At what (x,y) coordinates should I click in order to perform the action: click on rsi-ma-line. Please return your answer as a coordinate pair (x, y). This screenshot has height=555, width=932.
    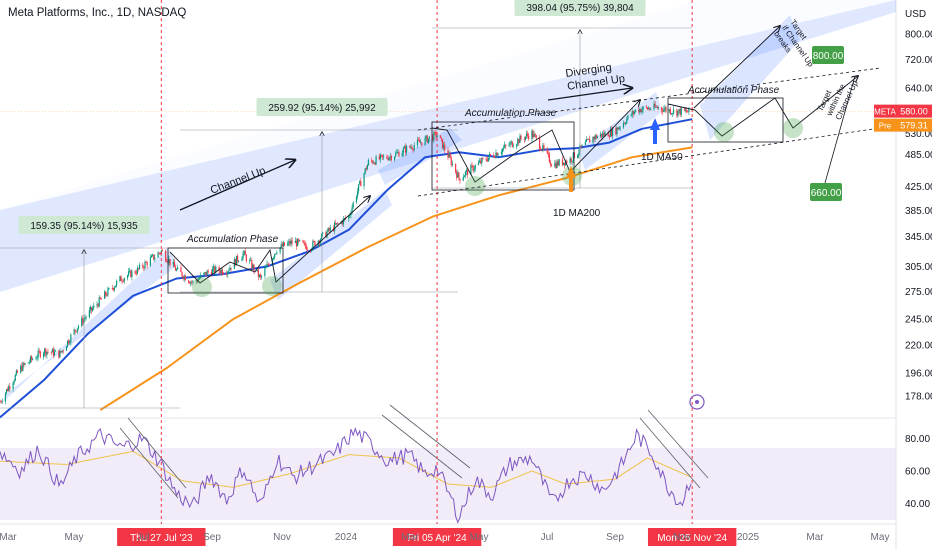
    Looking at the image, I should click on (346, 469).